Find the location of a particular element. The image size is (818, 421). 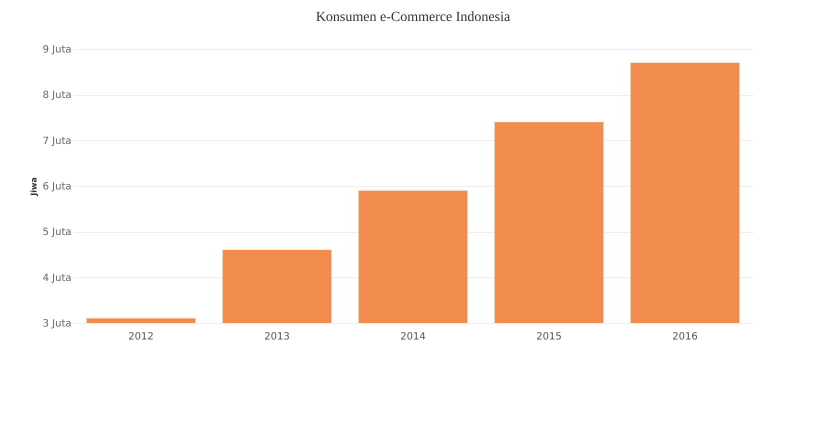

y-axis-title: Jiwa is located at coordinates (34, 187).